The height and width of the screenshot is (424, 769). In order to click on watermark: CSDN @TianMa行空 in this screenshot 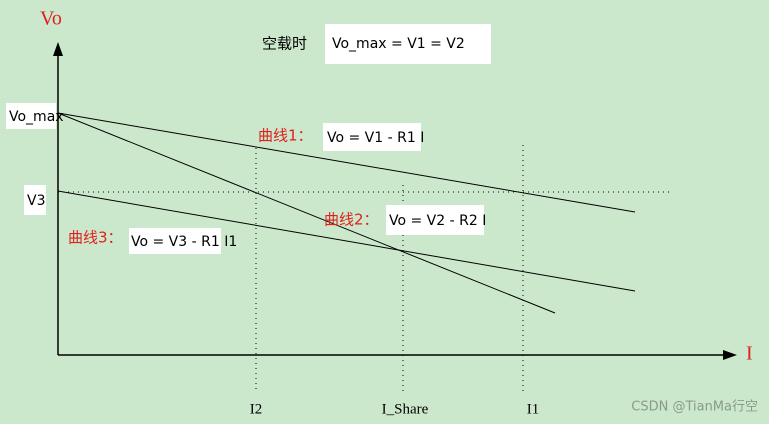, I will do `click(694, 407)`.